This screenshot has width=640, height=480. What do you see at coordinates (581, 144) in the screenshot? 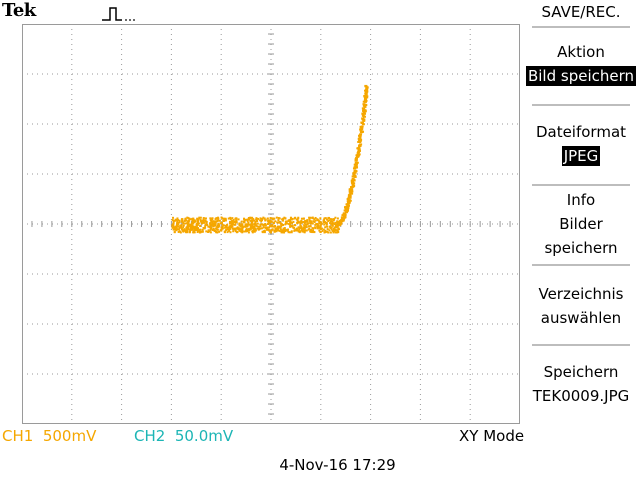
I see `menu-item-dateiformat: Dateiformat JPEG` at bounding box center [581, 144].